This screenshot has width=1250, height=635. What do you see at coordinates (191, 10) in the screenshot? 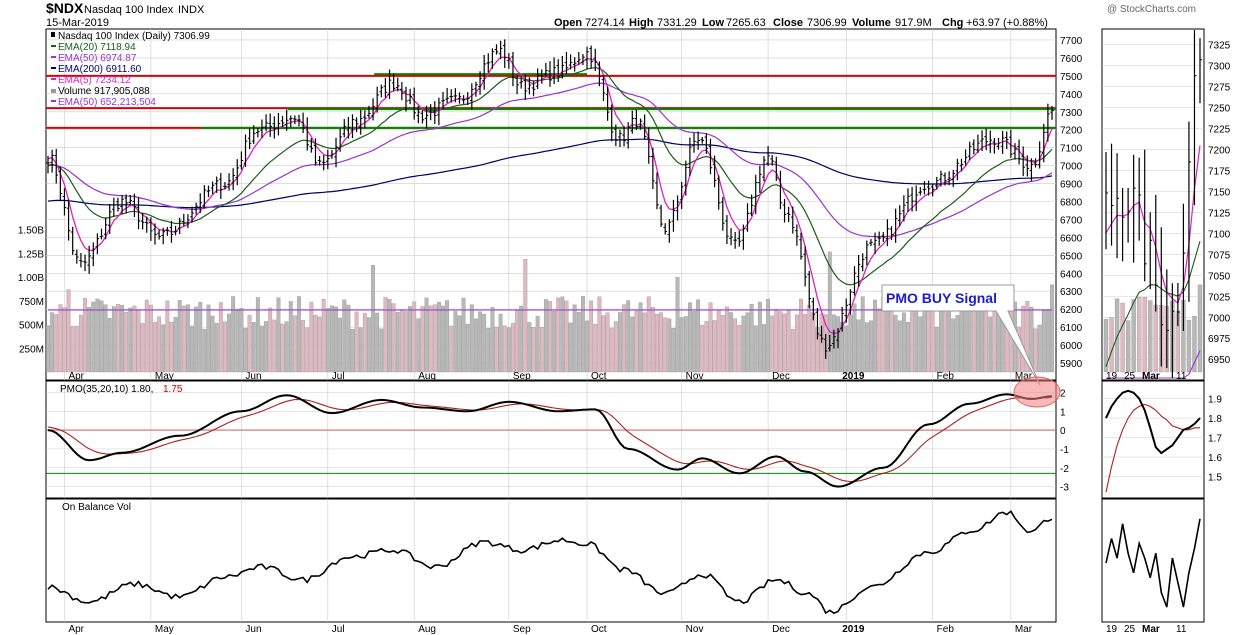
I see `symbol-exchange: INDX` at bounding box center [191, 10].